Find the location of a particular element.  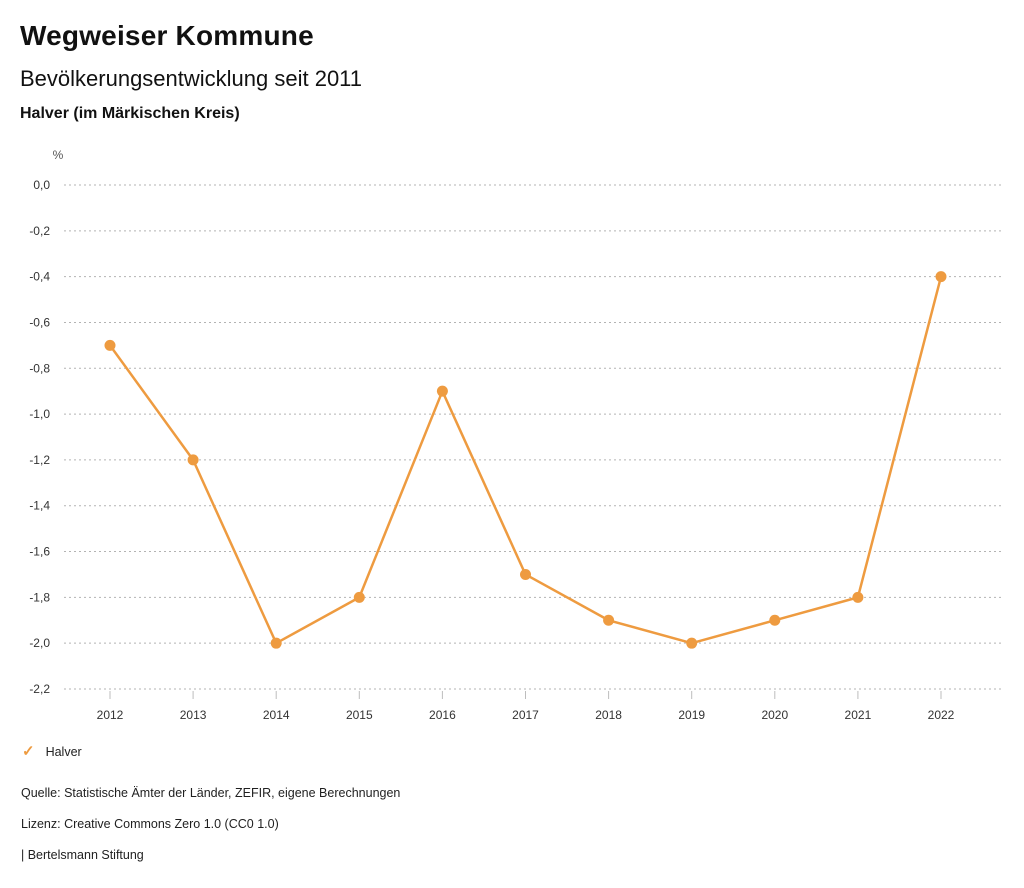

x-tick-label: 2015 is located at coordinates (359, 715).